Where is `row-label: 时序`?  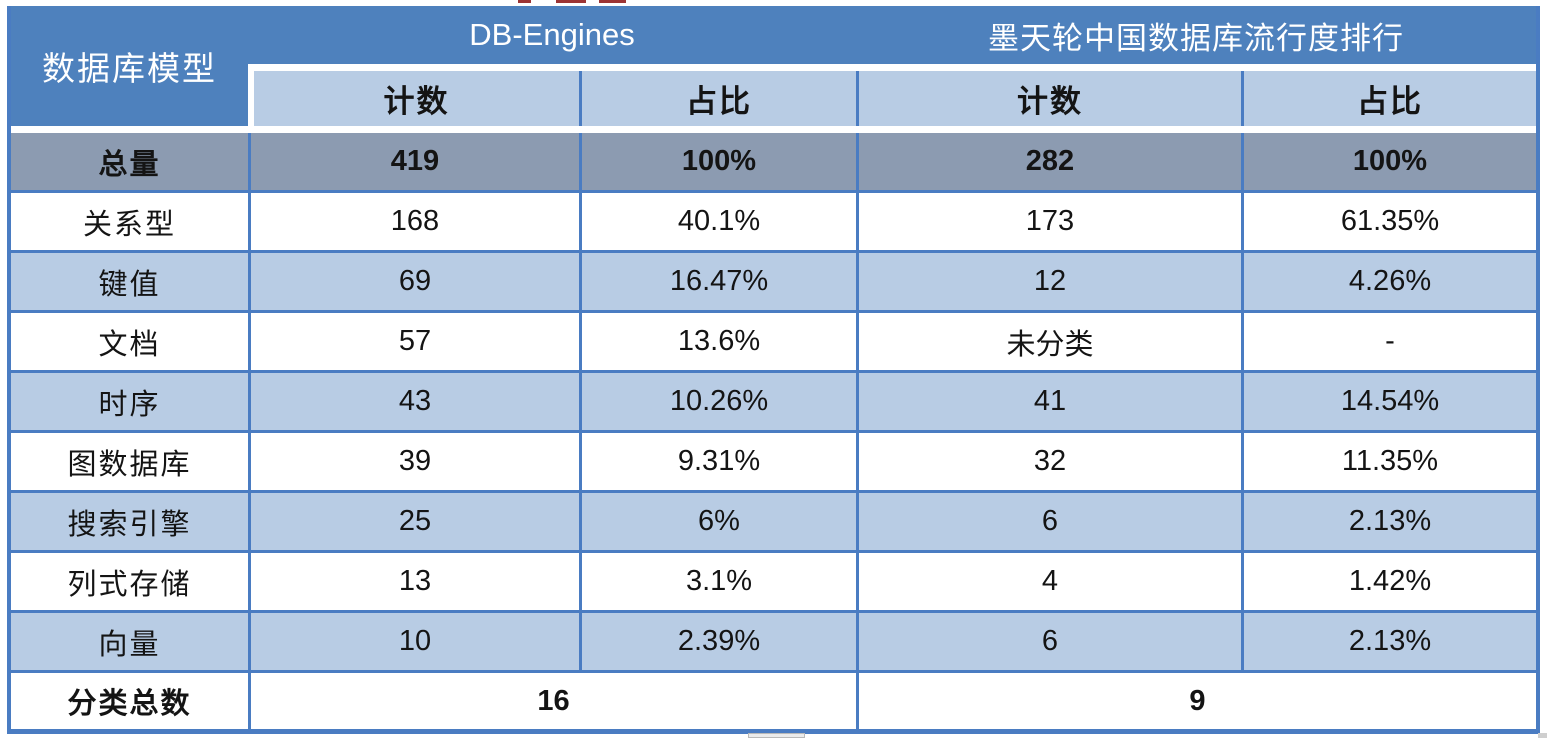 row-label: 时序 is located at coordinates (129, 401).